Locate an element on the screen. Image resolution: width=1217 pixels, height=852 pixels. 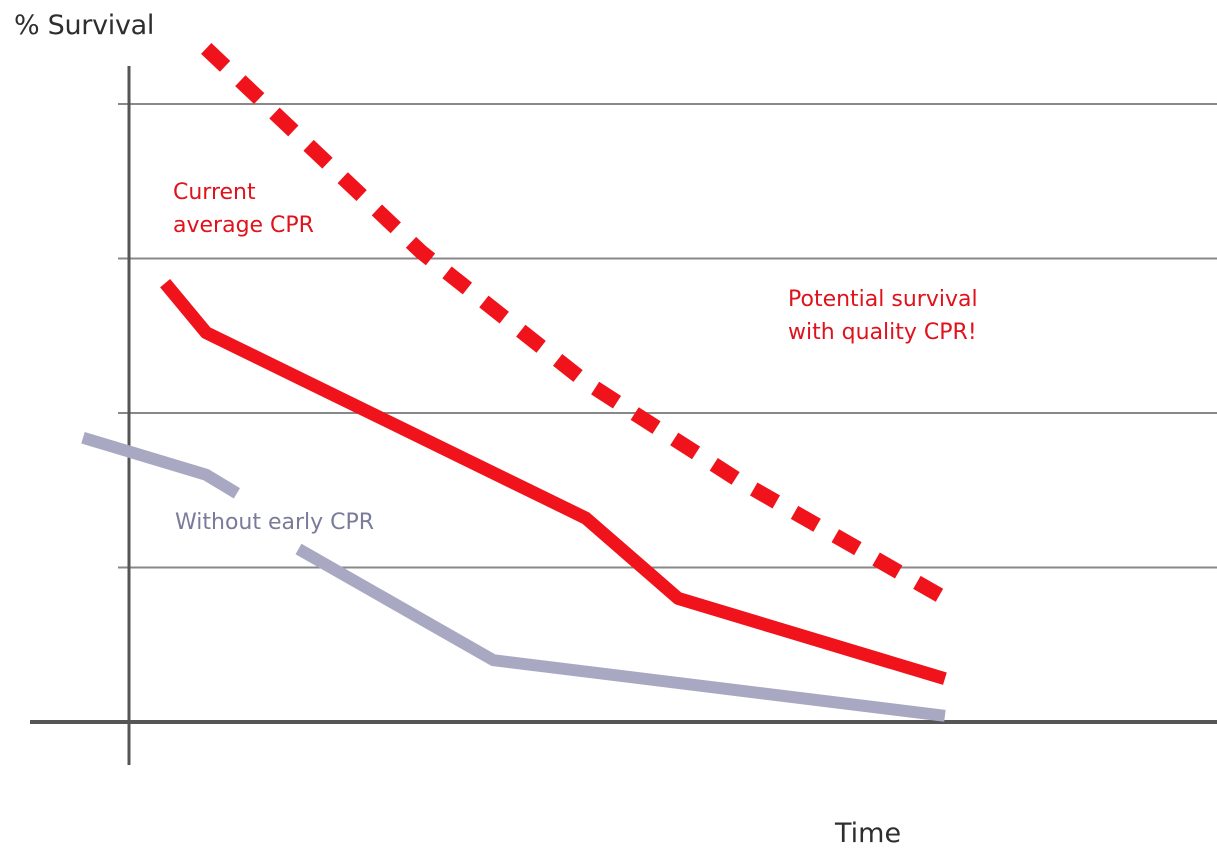
annotation-current-line-2: average CPR is located at coordinates (243, 225).